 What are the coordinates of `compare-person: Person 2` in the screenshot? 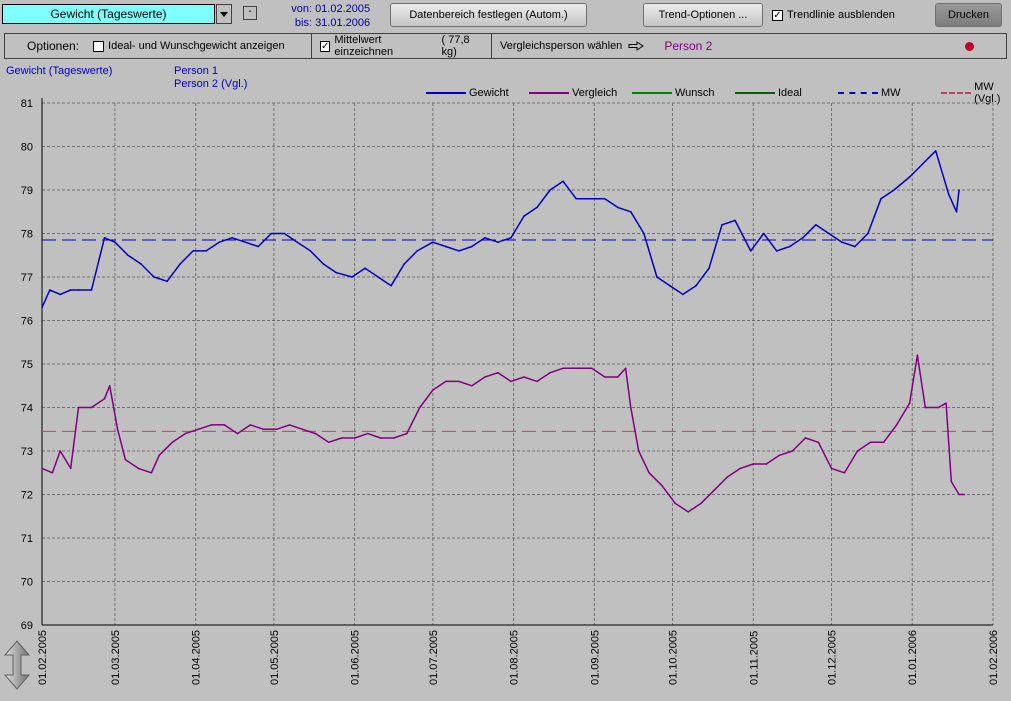 It's located at (688, 46).